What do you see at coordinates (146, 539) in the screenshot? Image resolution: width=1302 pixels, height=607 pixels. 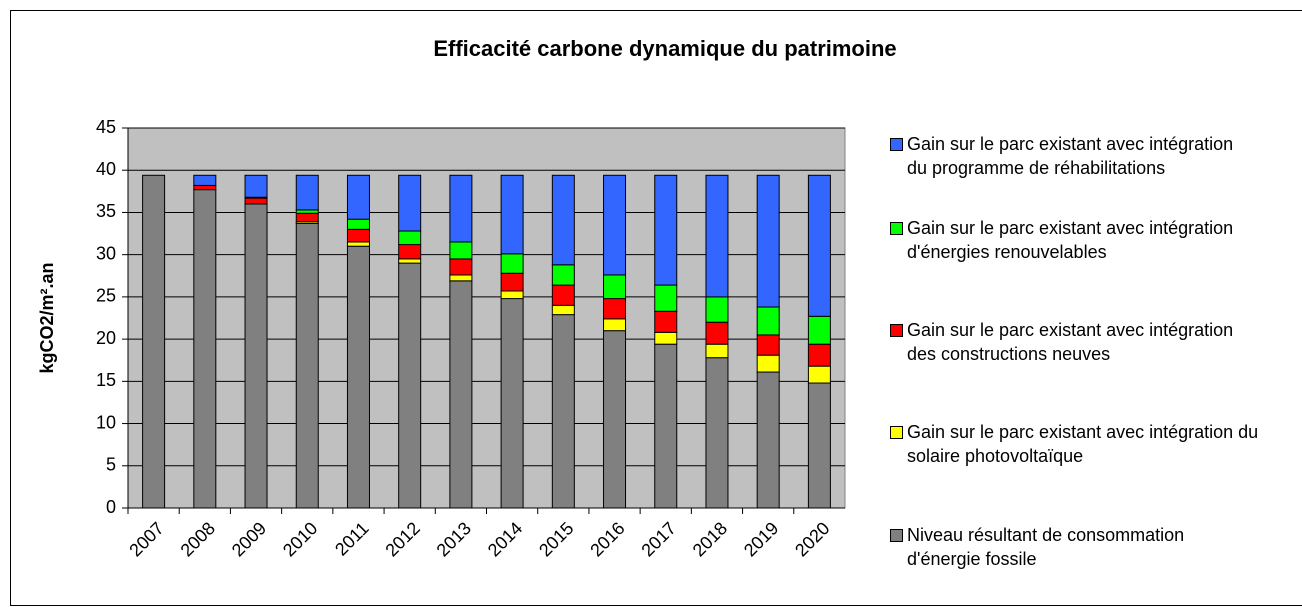 I see `x-tick-label: 2007` at bounding box center [146, 539].